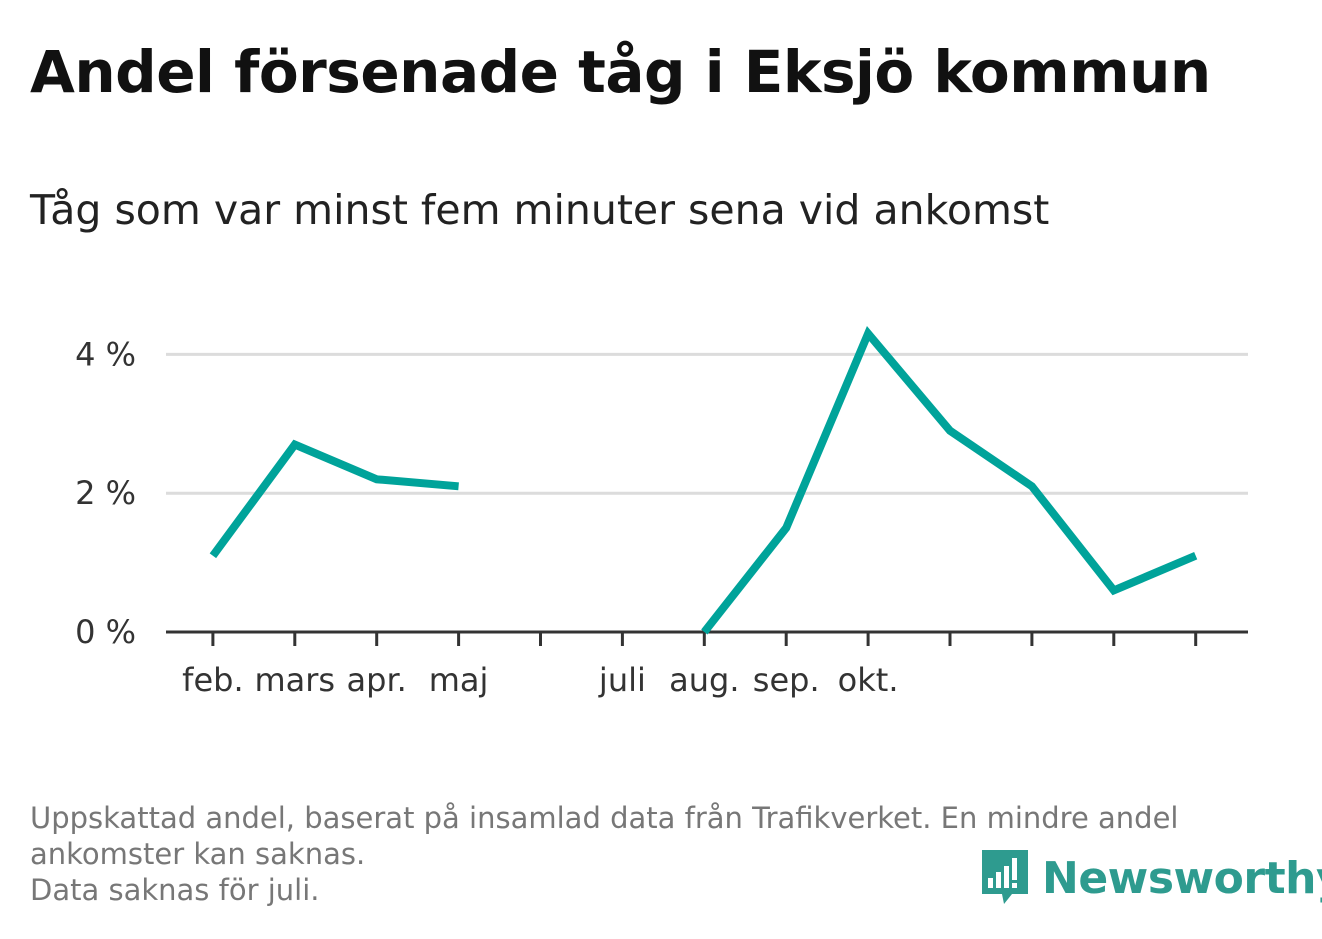  What do you see at coordinates (786, 680) in the screenshot?
I see `x-tick-label: sep.` at bounding box center [786, 680].